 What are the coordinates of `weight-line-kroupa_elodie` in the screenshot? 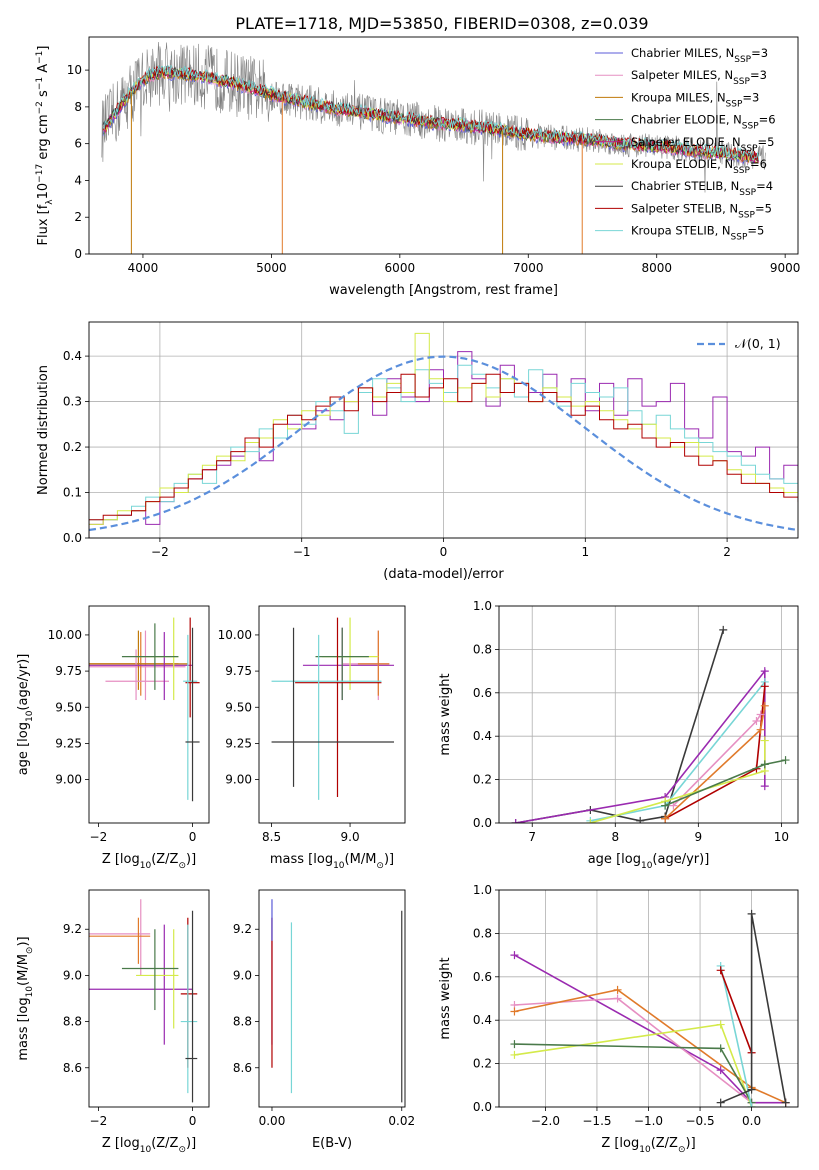 It's located at (633, 1065).